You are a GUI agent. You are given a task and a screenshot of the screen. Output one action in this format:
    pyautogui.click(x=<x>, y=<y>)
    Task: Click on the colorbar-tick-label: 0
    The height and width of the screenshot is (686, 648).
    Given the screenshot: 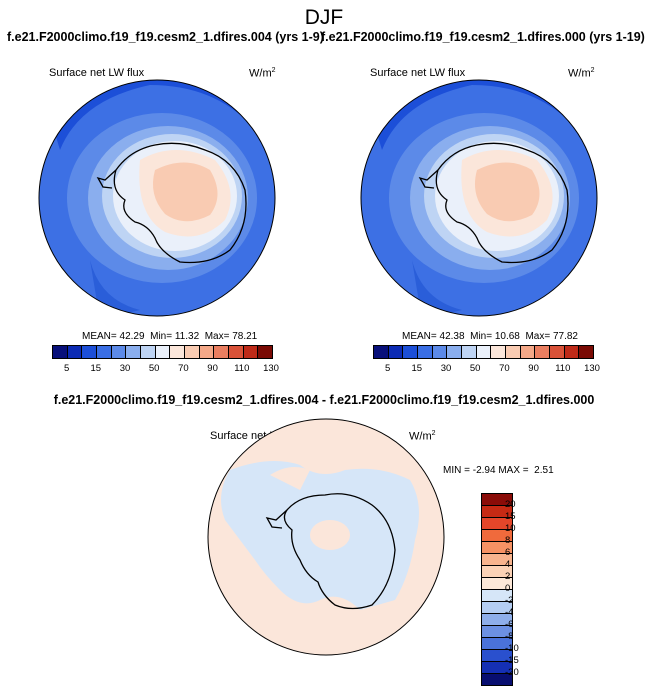 What is the action you would take?
    pyautogui.click(x=508, y=588)
    